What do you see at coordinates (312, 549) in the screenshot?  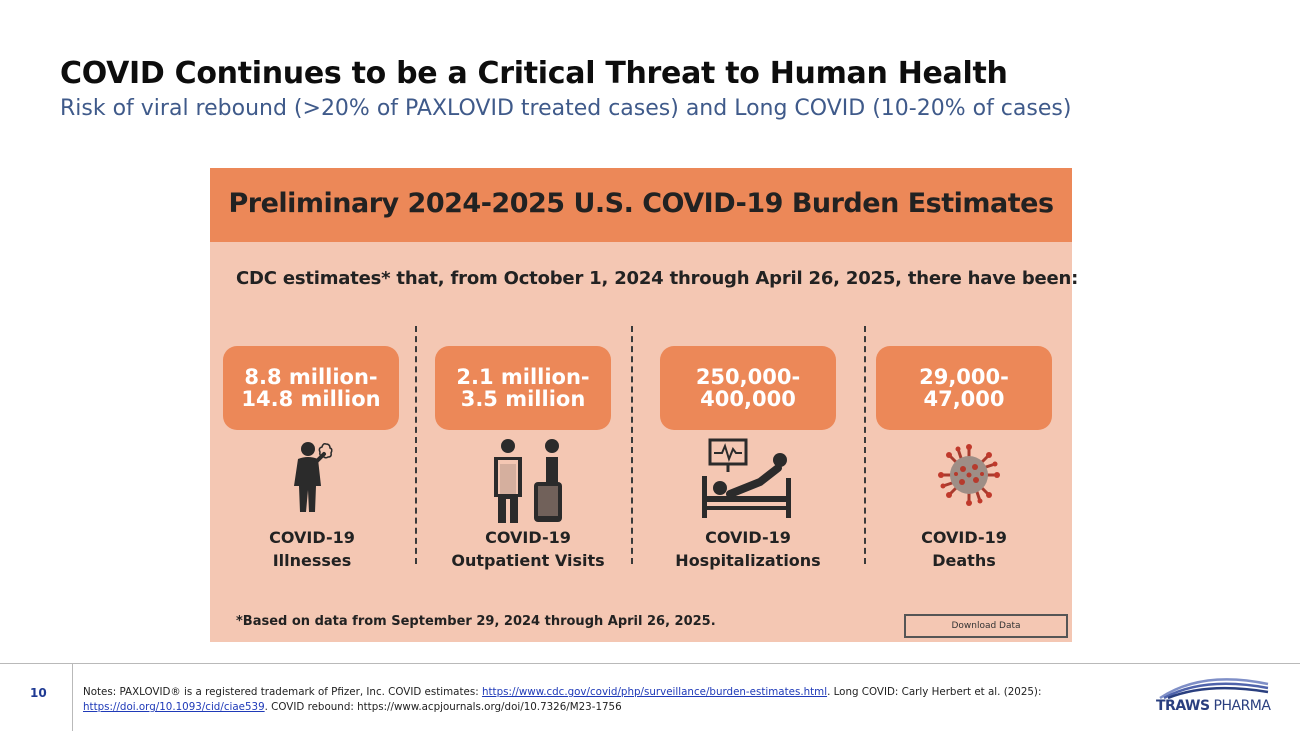 I see `illnesses-label: COVID-19 Illnesses` at bounding box center [312, 549].